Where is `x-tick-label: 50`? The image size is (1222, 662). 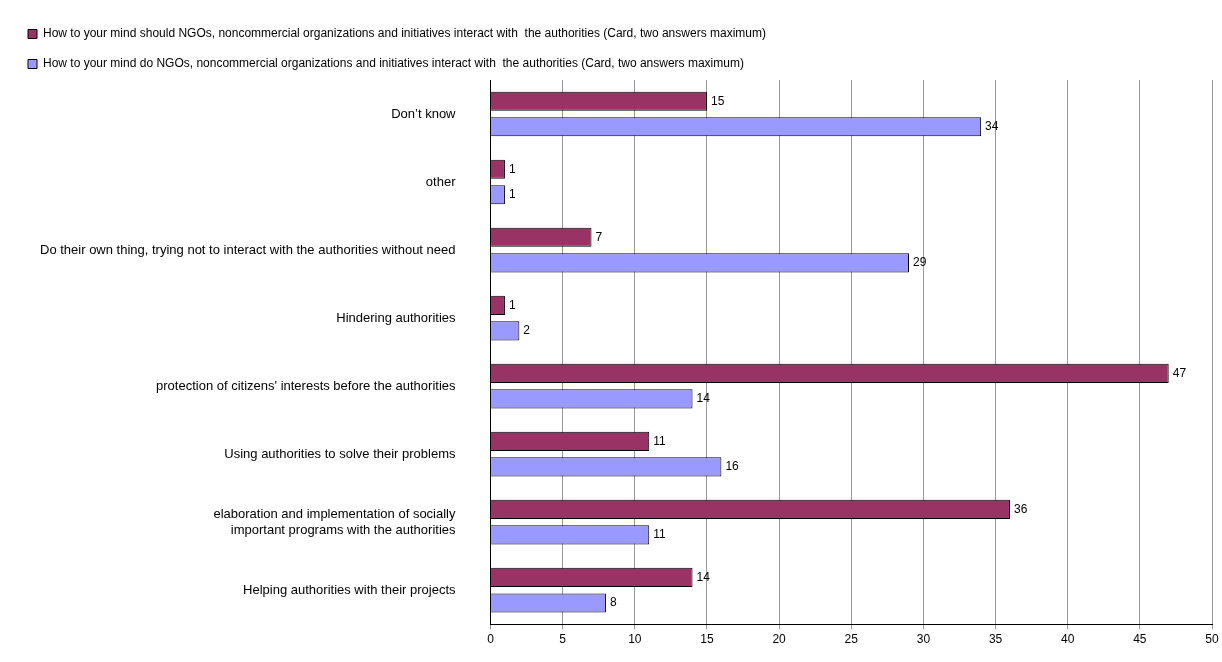
x-tick-label: 50 is located at coordinates (1212, 638).